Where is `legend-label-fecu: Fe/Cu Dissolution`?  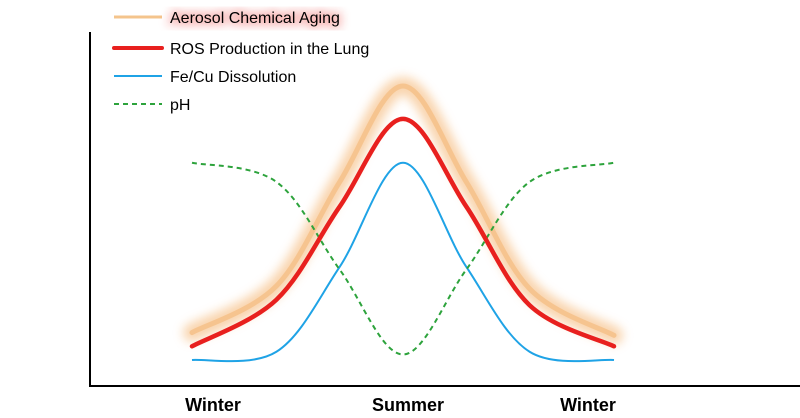 legend-label-fecu: Fe/Cu Dissolution is located at coordinates (233, 77).